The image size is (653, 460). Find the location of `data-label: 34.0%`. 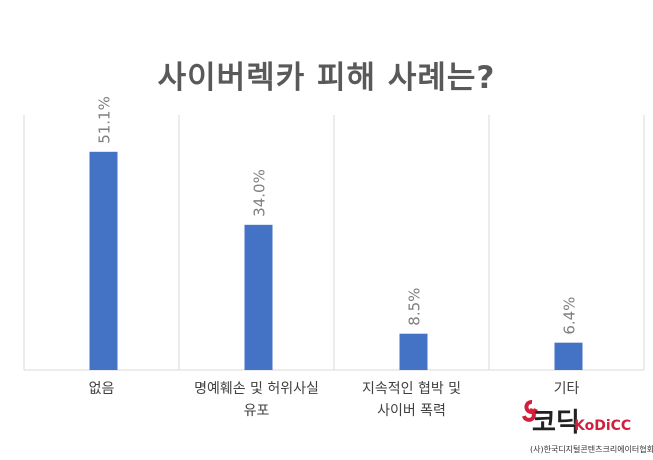

data-label: 34.0% is located at coordinates (260, 193).